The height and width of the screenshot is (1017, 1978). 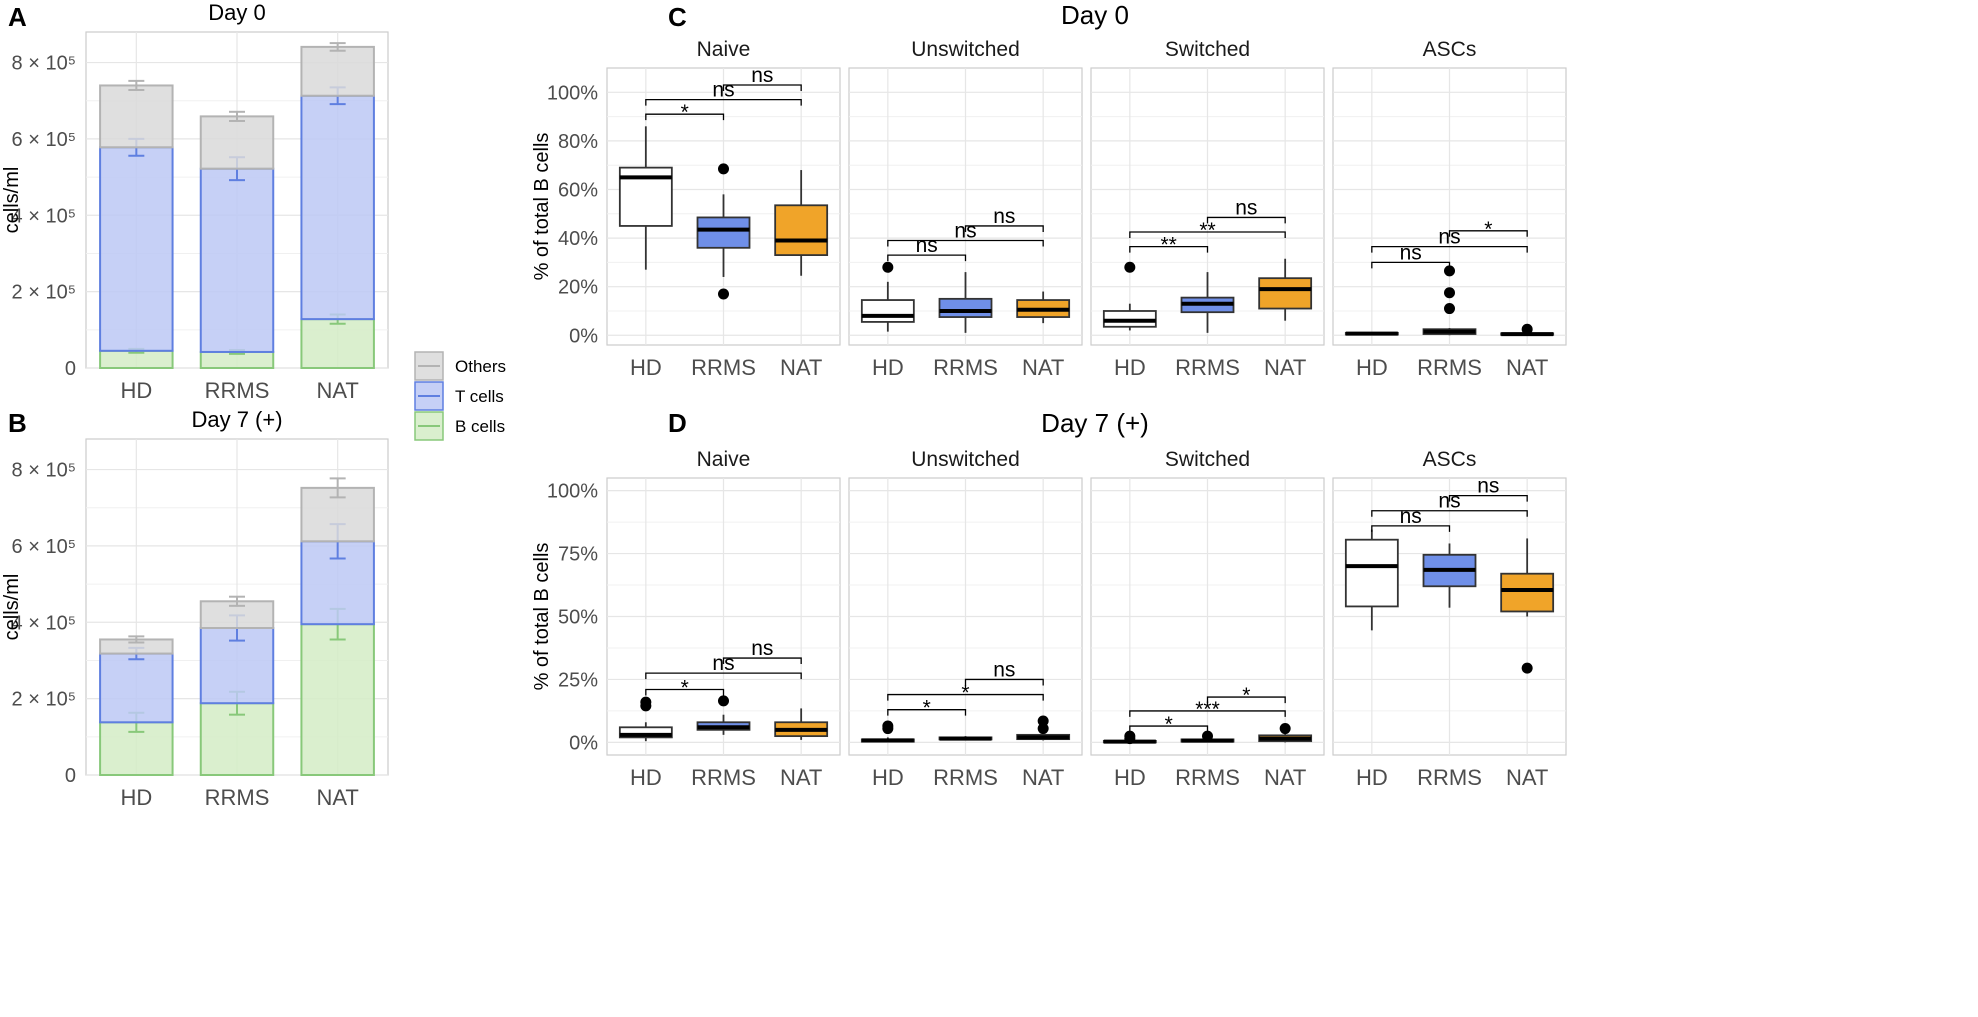 I want to click on bar-b-cells-nat, so click(x=337, y=343).